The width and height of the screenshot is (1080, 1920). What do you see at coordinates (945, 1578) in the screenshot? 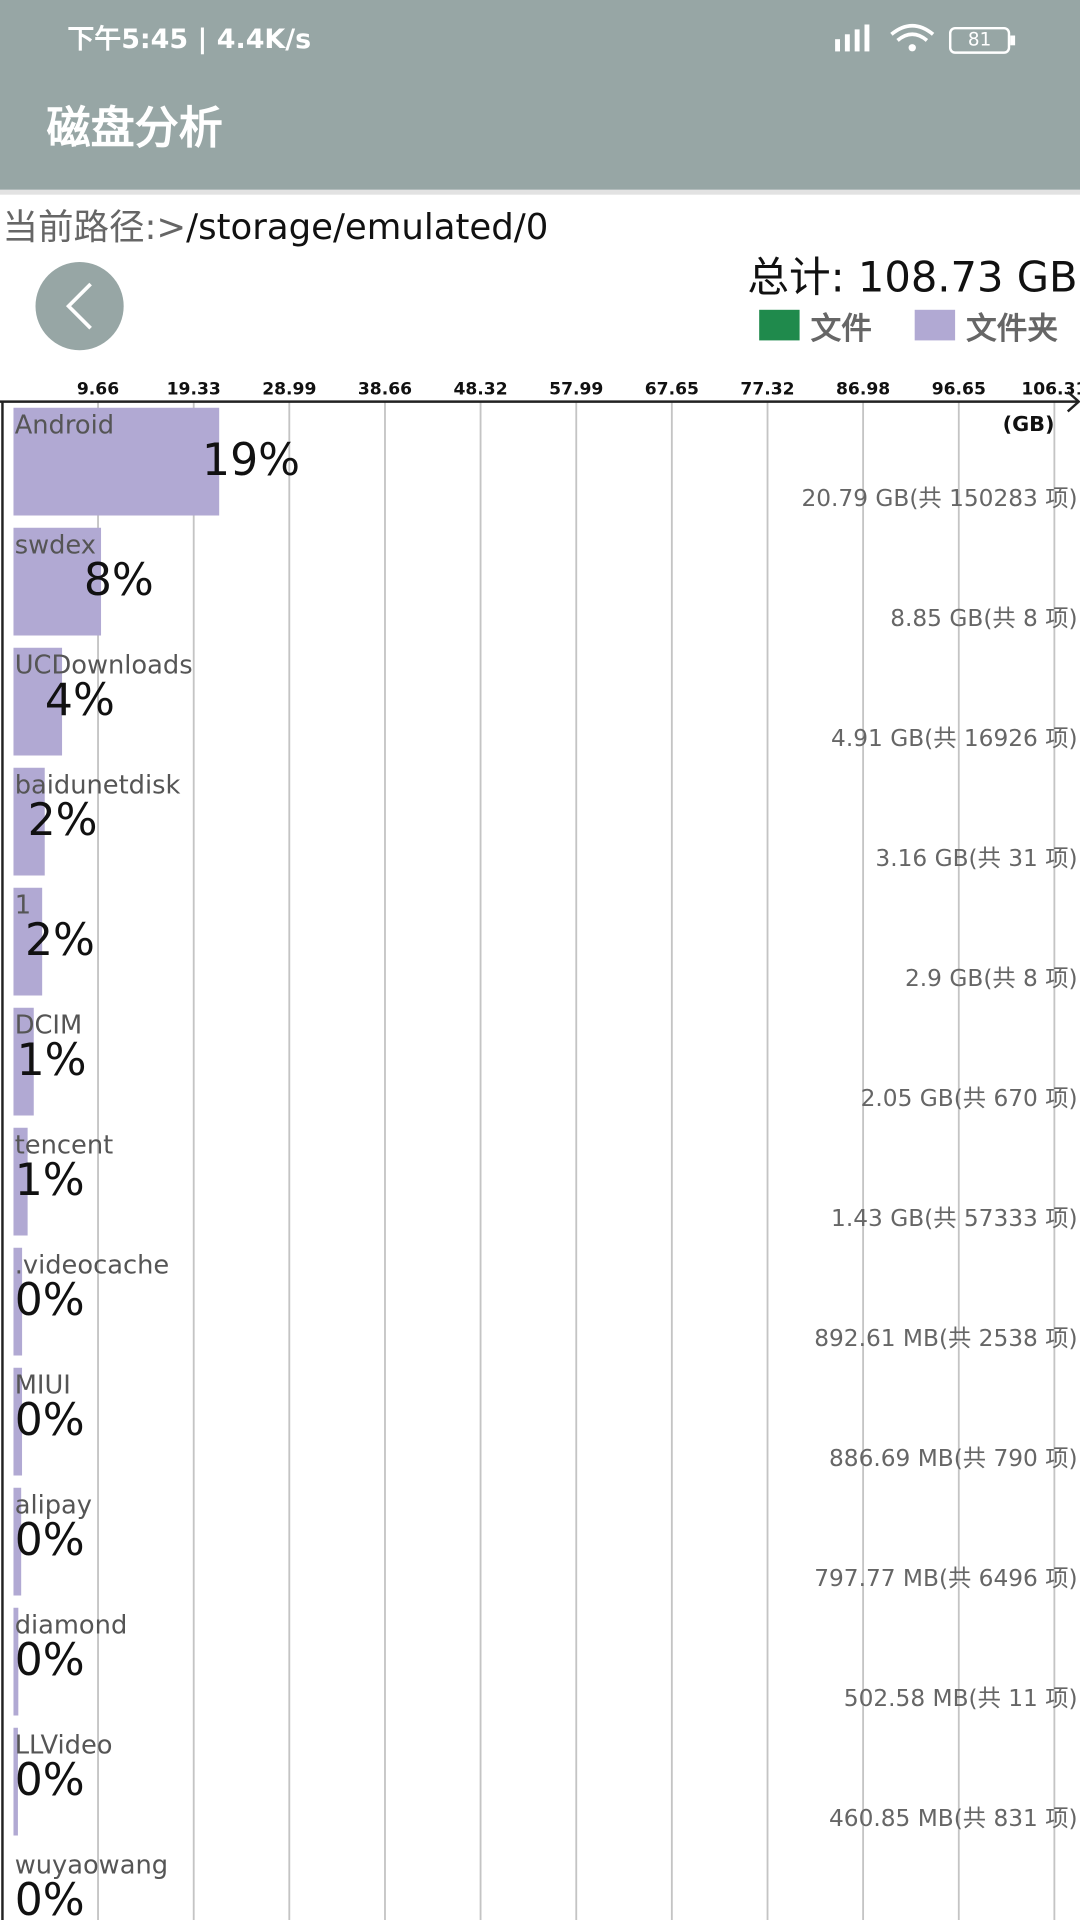
I see `value-label: 797.77 MB(共 6496 项)` at bounding box center [945, 1578].